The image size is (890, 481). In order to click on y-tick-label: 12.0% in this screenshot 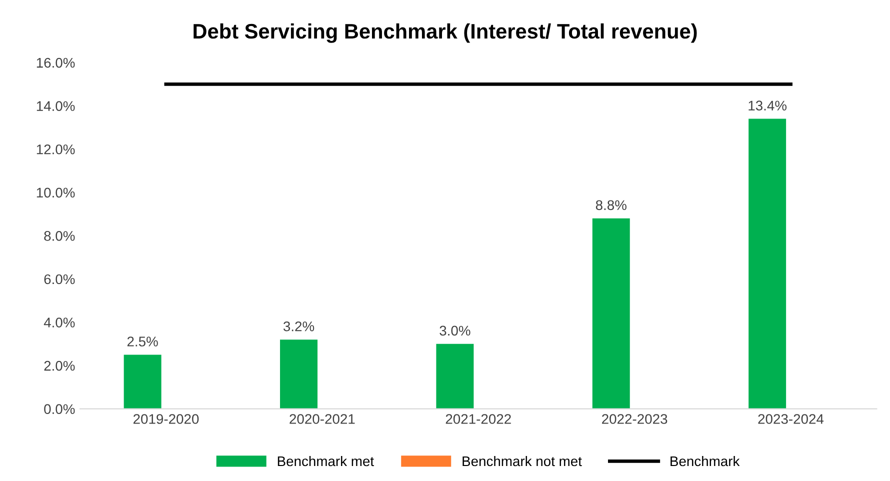, I will do `click(55, 149)`.